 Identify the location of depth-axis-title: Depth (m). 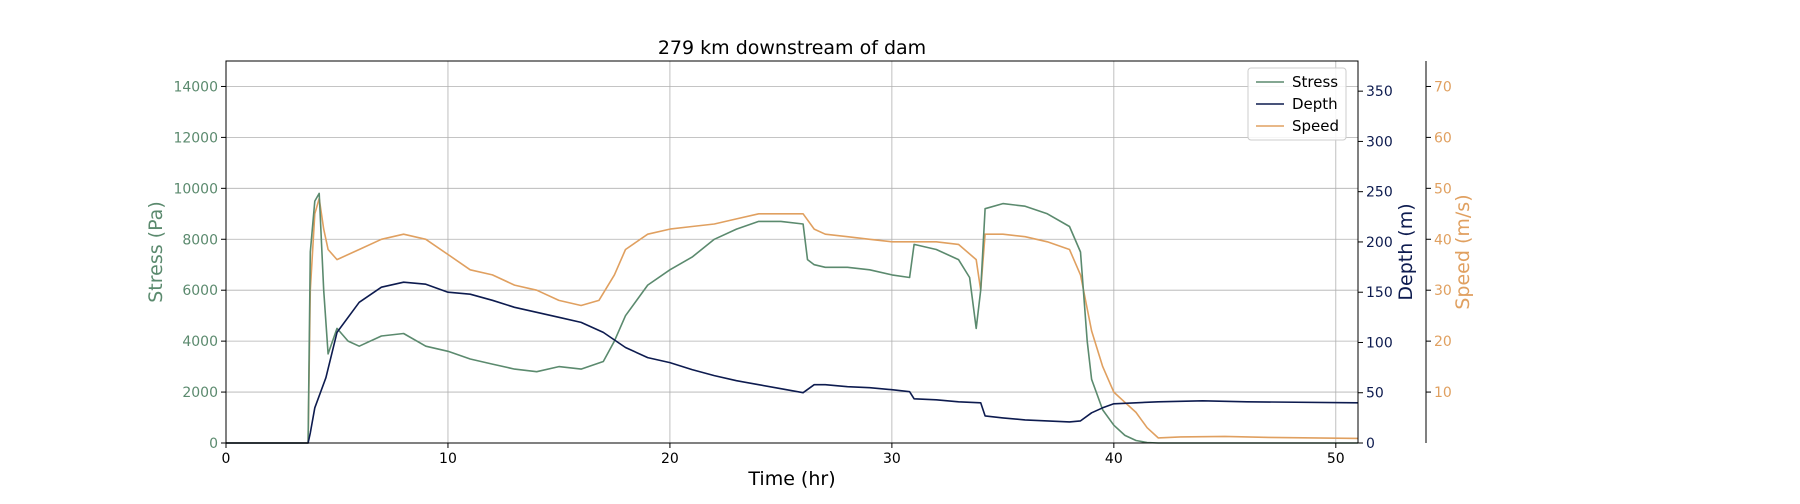
(1406, 251).